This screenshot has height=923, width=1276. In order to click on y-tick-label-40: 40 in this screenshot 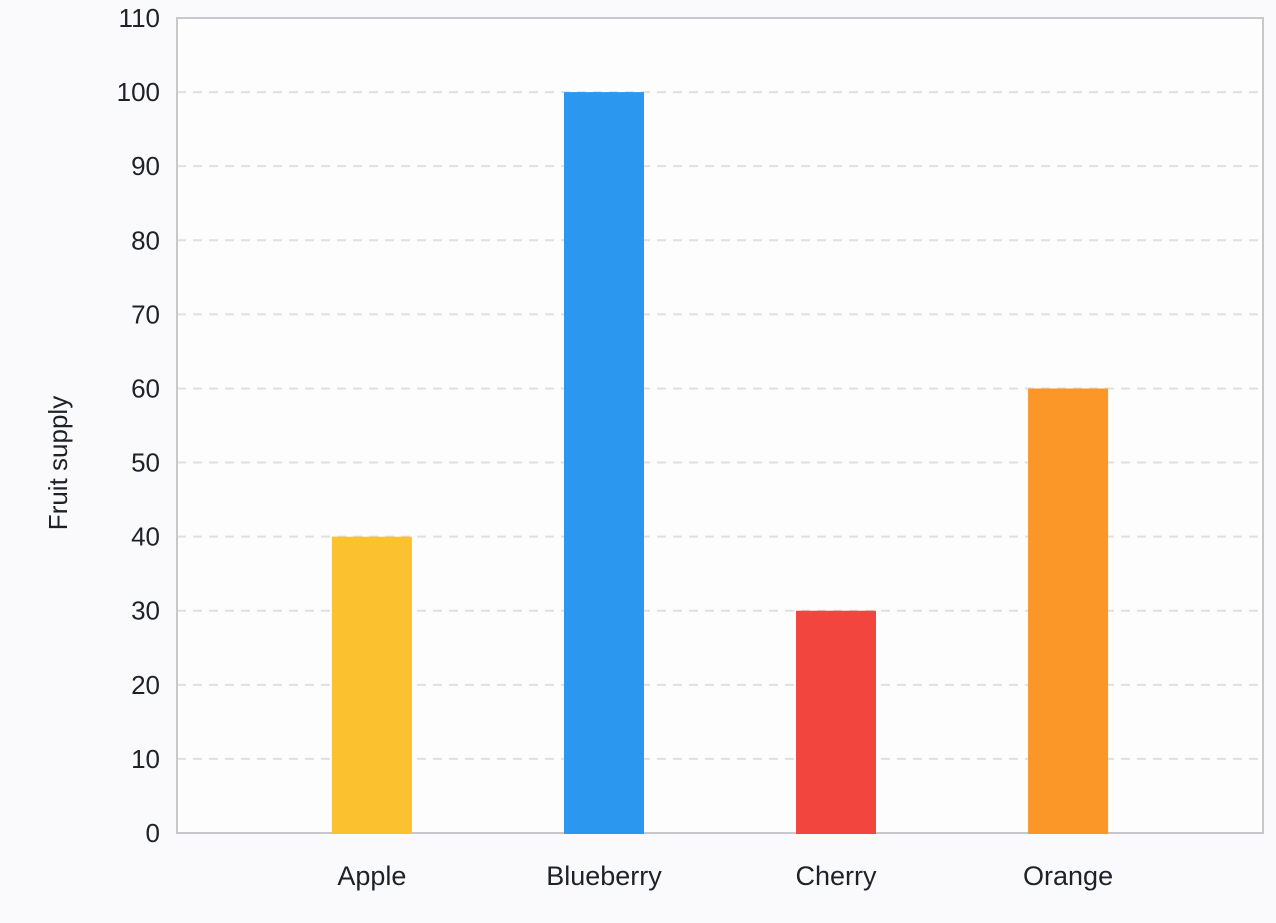, I will do `click(145, 537)`.